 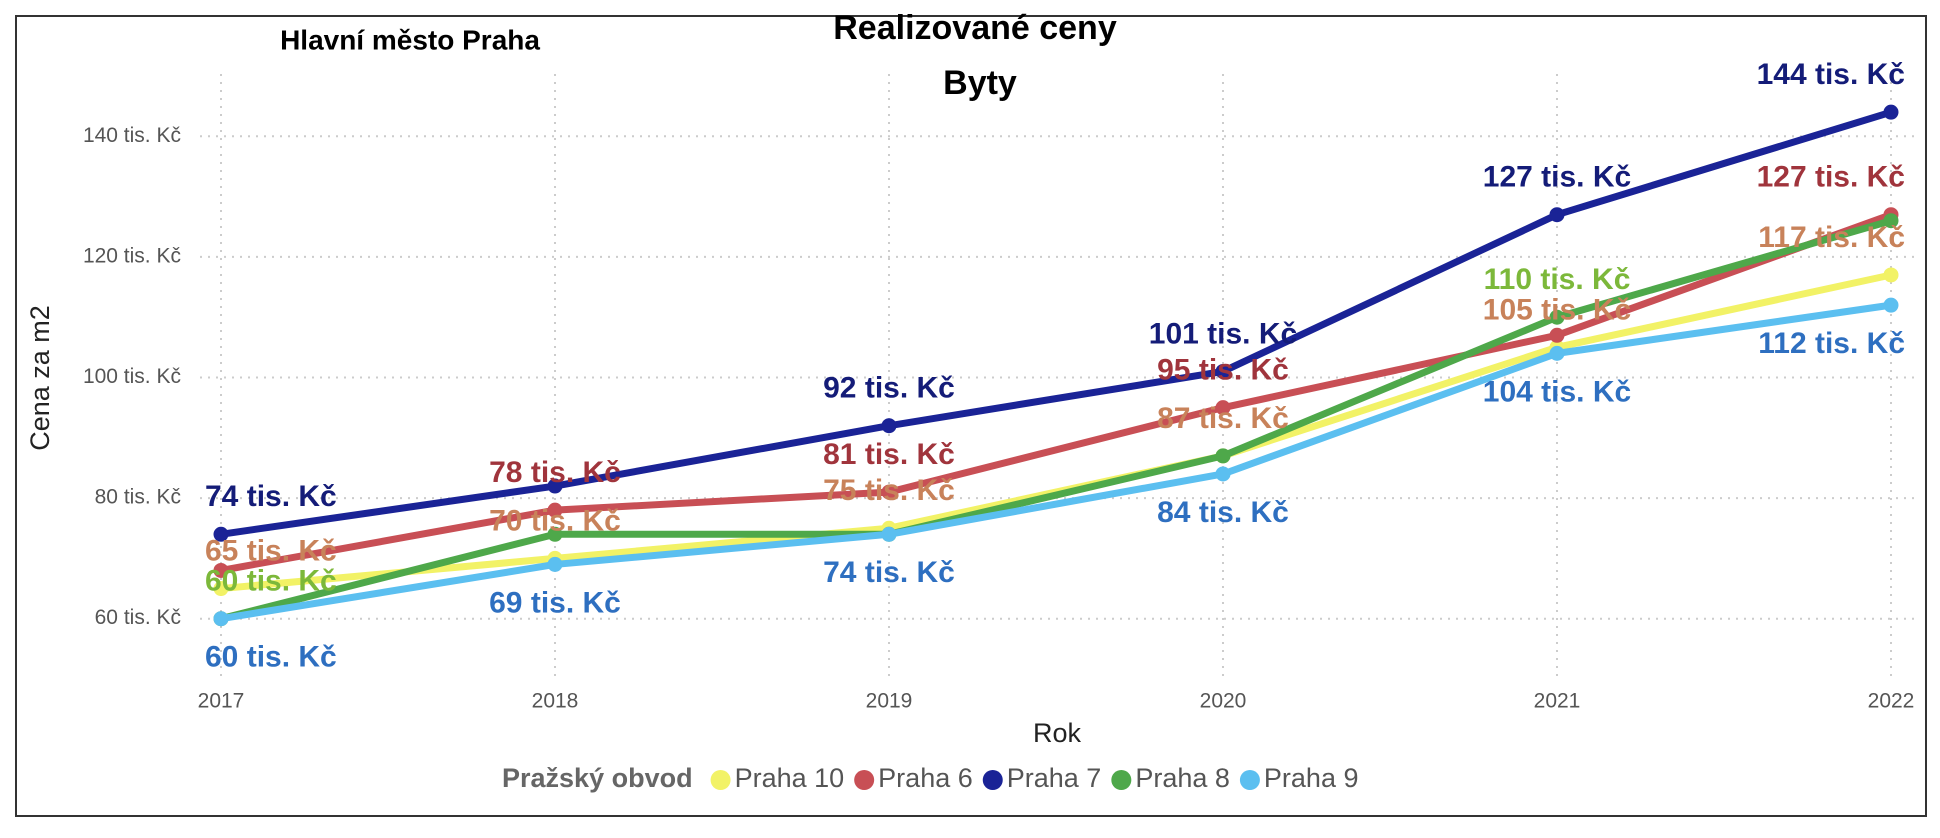 What do you see at coordinates (40, 378) in the screenshot?
I see `y-axis-label: Cena za m2` at bounding box center [40, 378].